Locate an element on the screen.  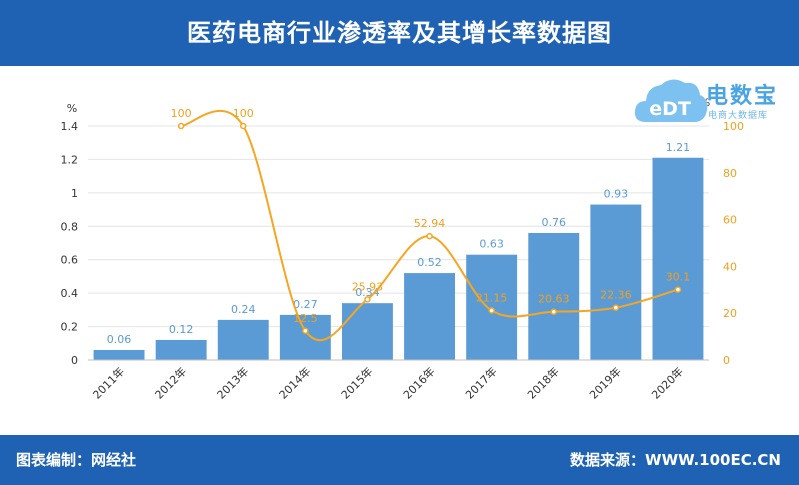
x-tick-label: 2012年 is located at coordinates (170, 382).